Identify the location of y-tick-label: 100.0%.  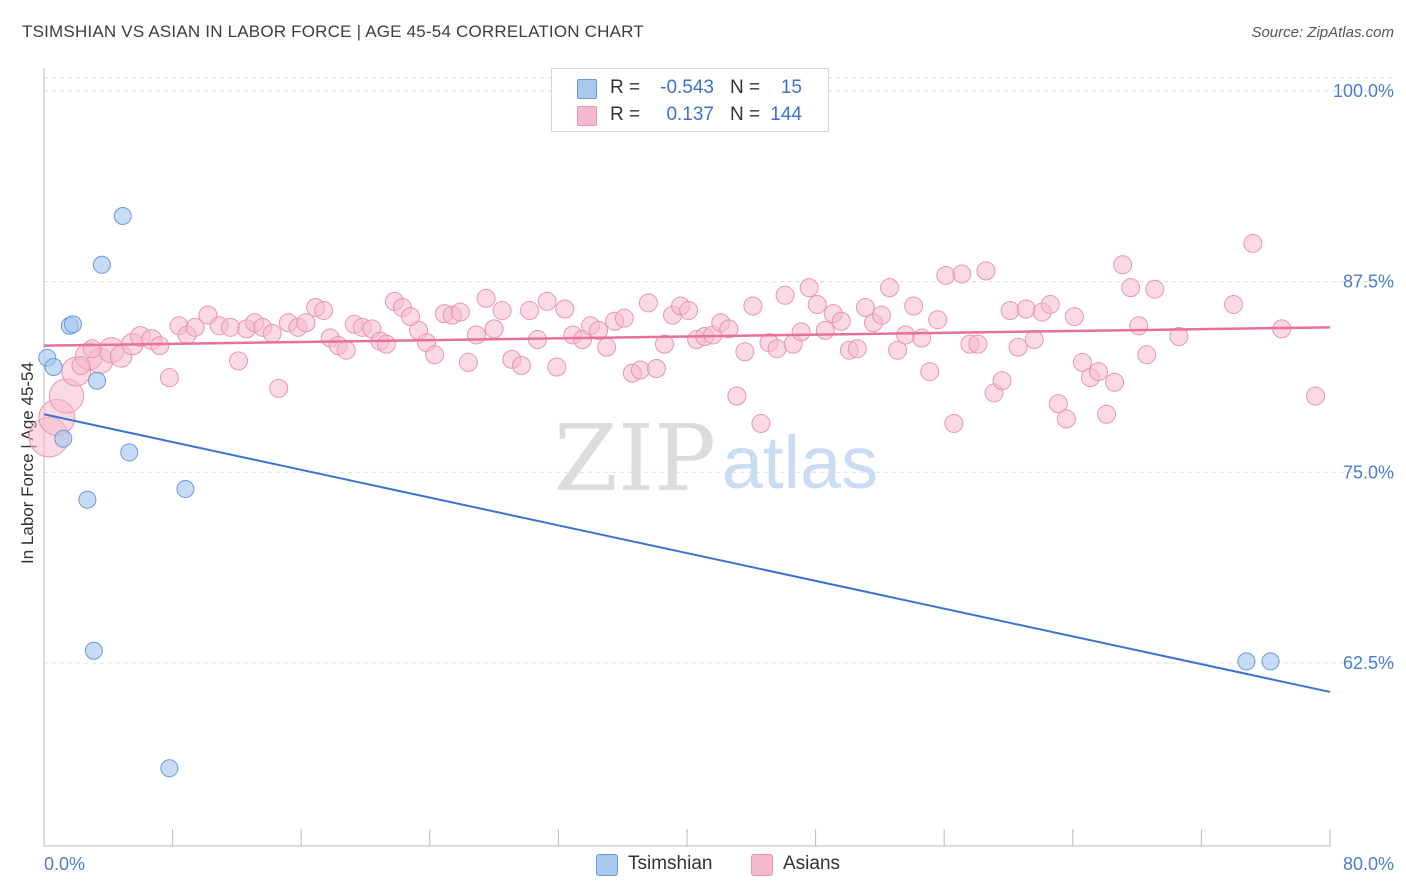
(1363, 91).